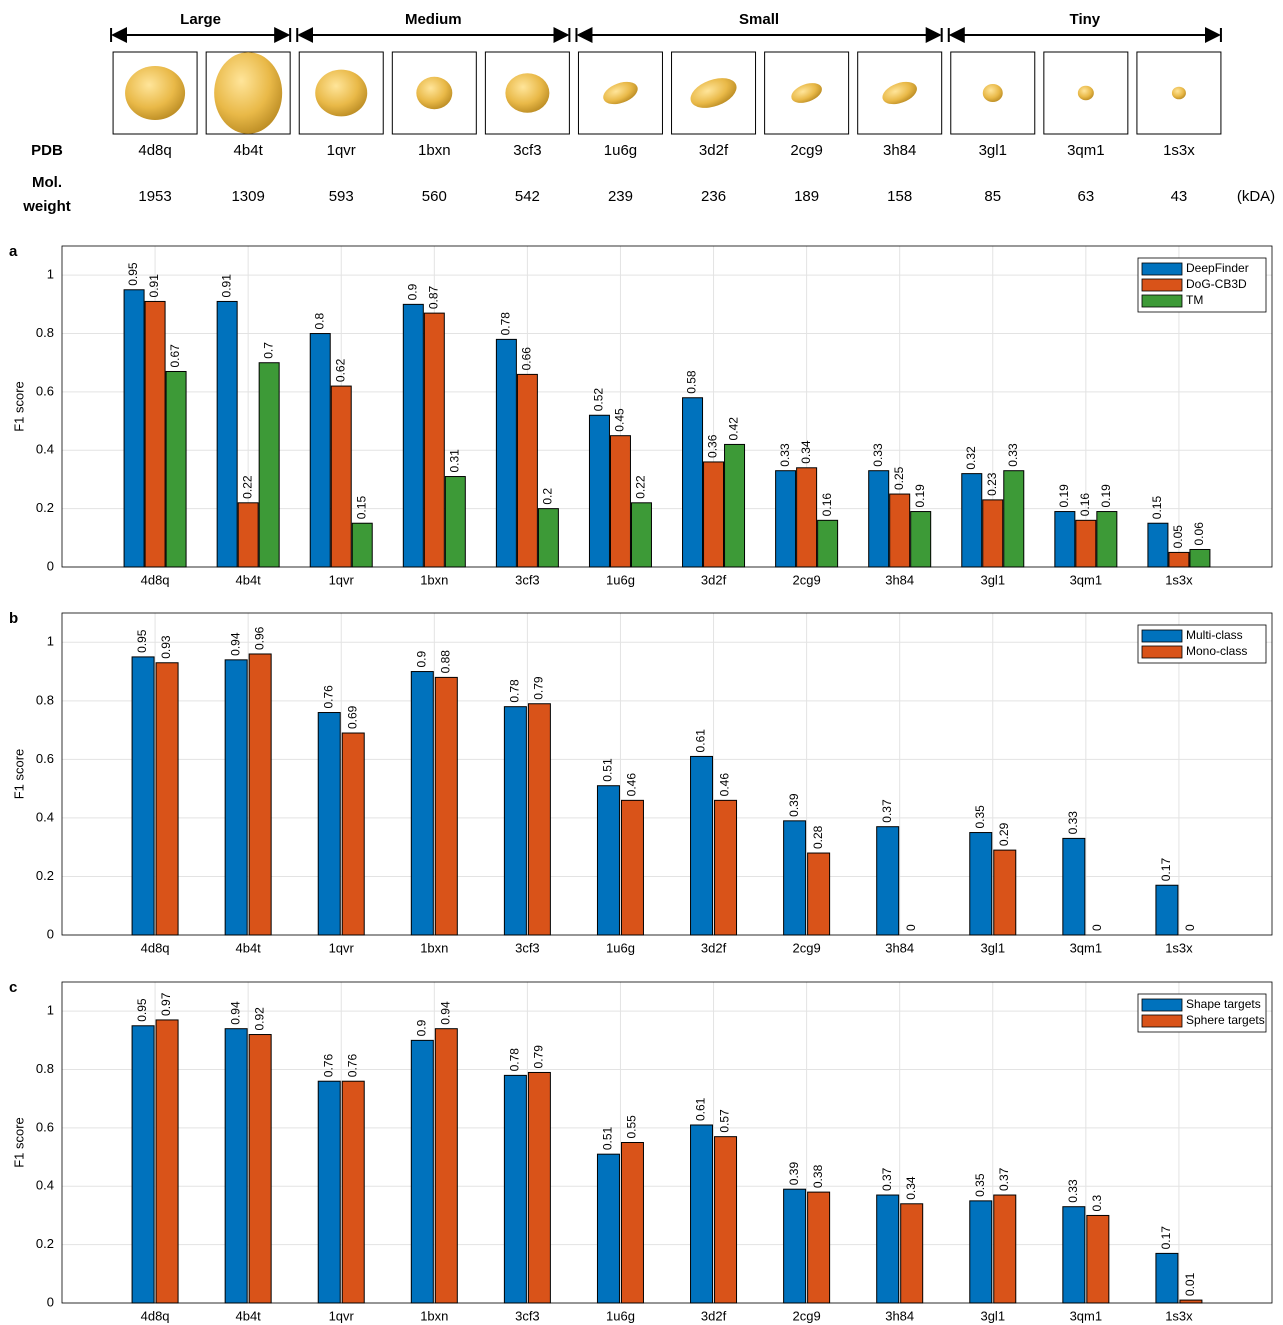 This screenshot has width=1283, height=1325. Describe the element at coordinates (45, 1068) in the screenshot. I see `y-tick-label: 0.8` at that location.